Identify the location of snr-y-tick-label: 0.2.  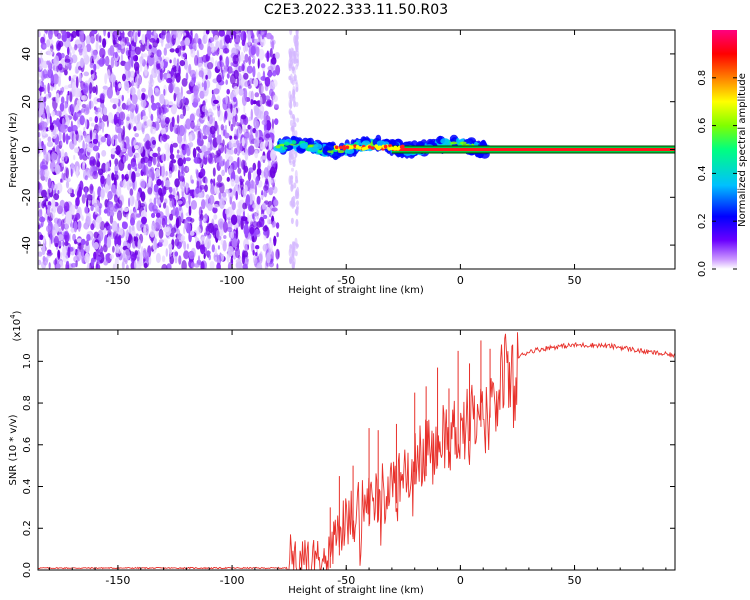
(27, 528).